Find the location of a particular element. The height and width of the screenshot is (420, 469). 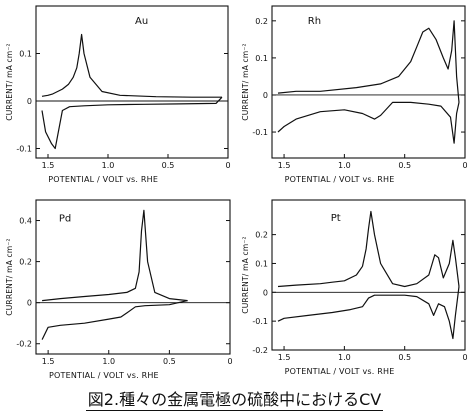

metal-label: Pt is located at coordinates (336, 218).